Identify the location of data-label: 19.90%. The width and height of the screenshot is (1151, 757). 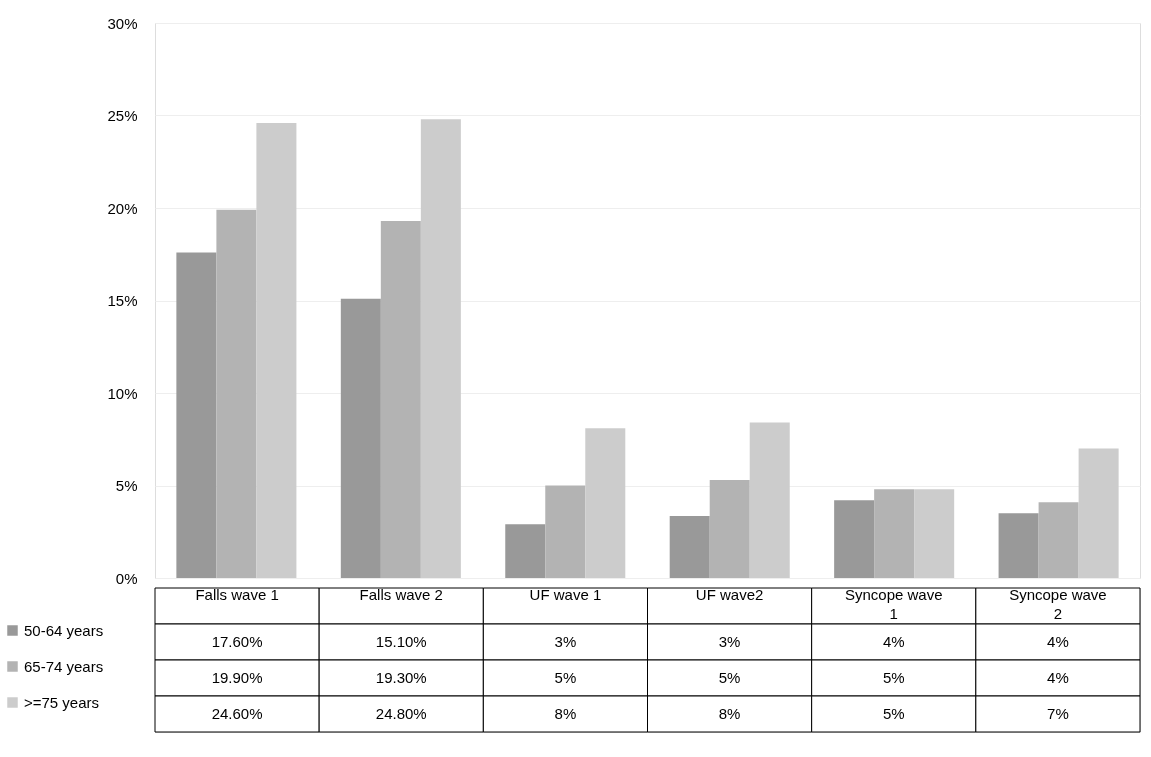
(237, 677).